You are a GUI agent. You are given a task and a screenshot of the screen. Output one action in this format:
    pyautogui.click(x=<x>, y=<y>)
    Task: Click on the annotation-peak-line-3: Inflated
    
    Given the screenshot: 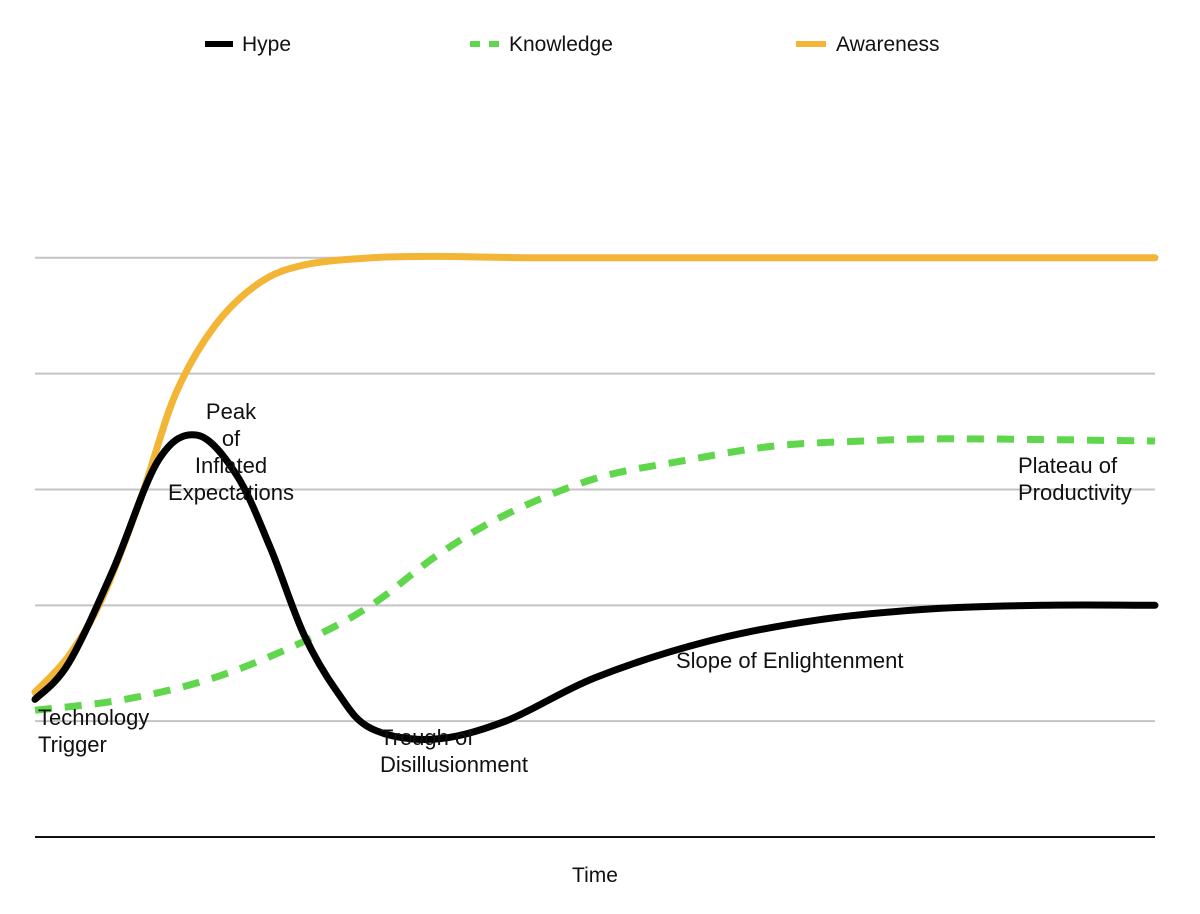 What is the action you would take?
    pyautogui.click(x=231, y=465)
    